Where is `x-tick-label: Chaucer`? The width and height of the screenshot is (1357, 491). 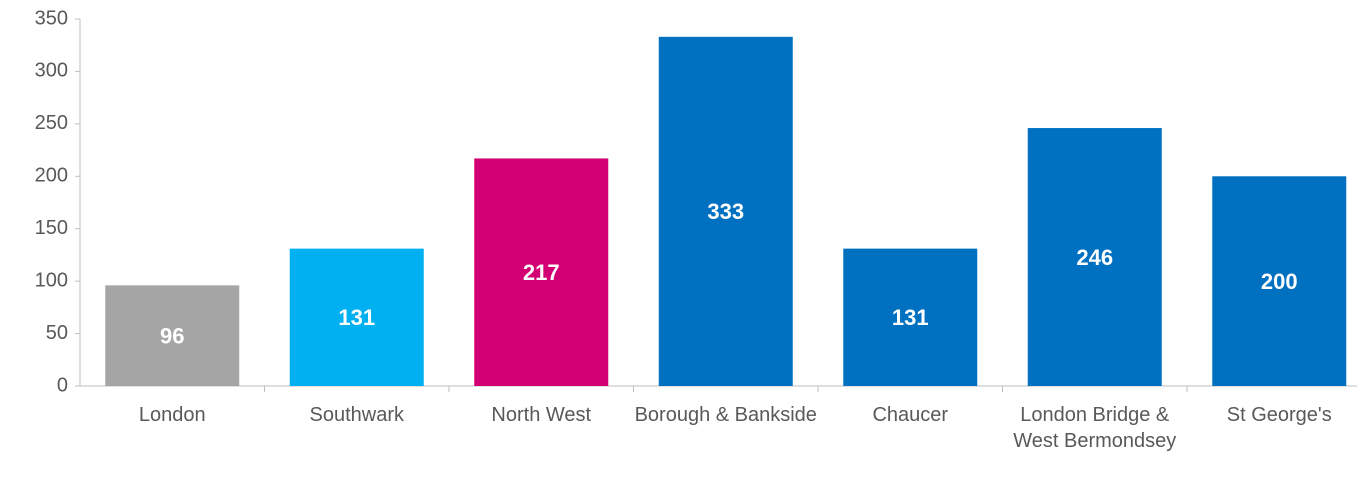
x-tick-label: Chaucer is located at coordinates (910, 415).